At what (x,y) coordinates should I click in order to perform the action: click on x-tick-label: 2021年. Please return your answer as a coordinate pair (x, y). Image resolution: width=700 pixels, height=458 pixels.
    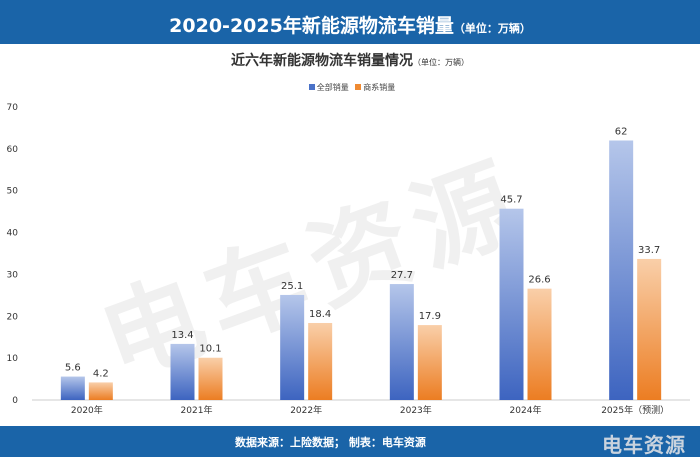
    Looking at the image, I should click on (197, 410).